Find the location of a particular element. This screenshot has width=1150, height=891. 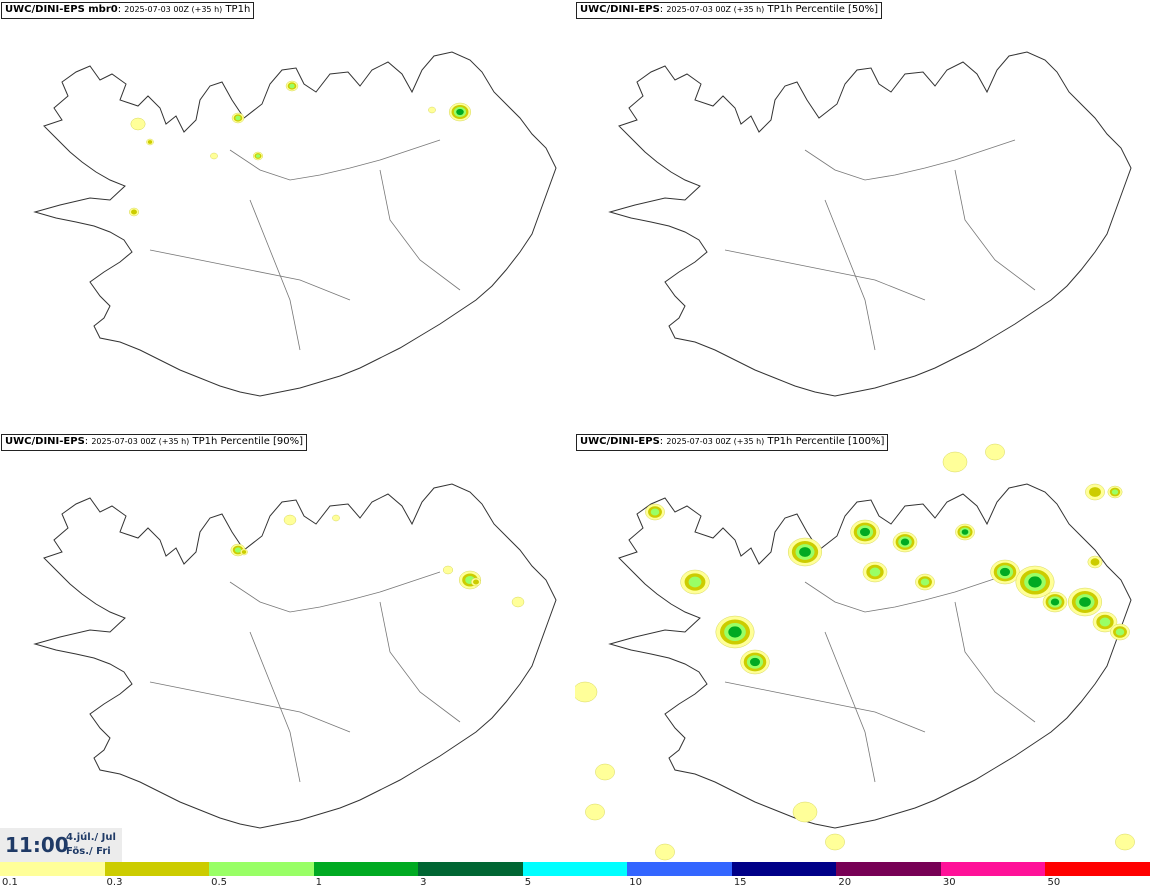

valid-date-line1: 4.júl./ Jul is located at coordinates (91, 837).